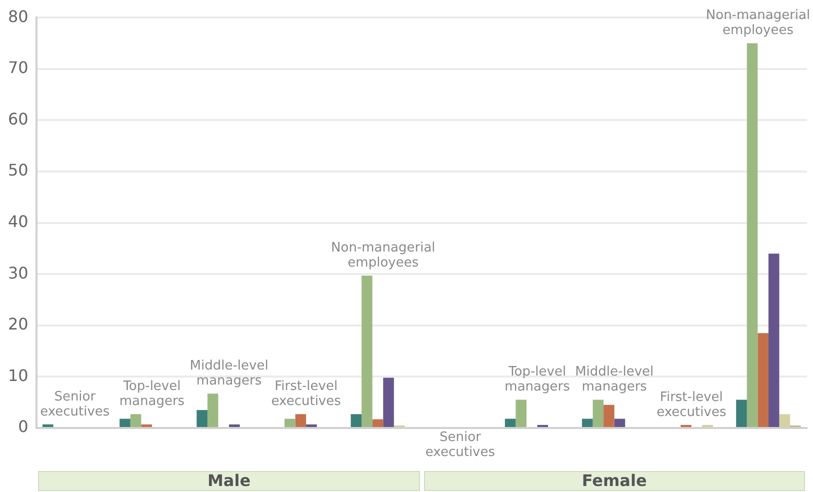 Image resolution: width=813 pixels, height=492 pixels. Describe the element at coordinates (18, 375) in the screenshot. I see `y-tick-label: 10` at that location.